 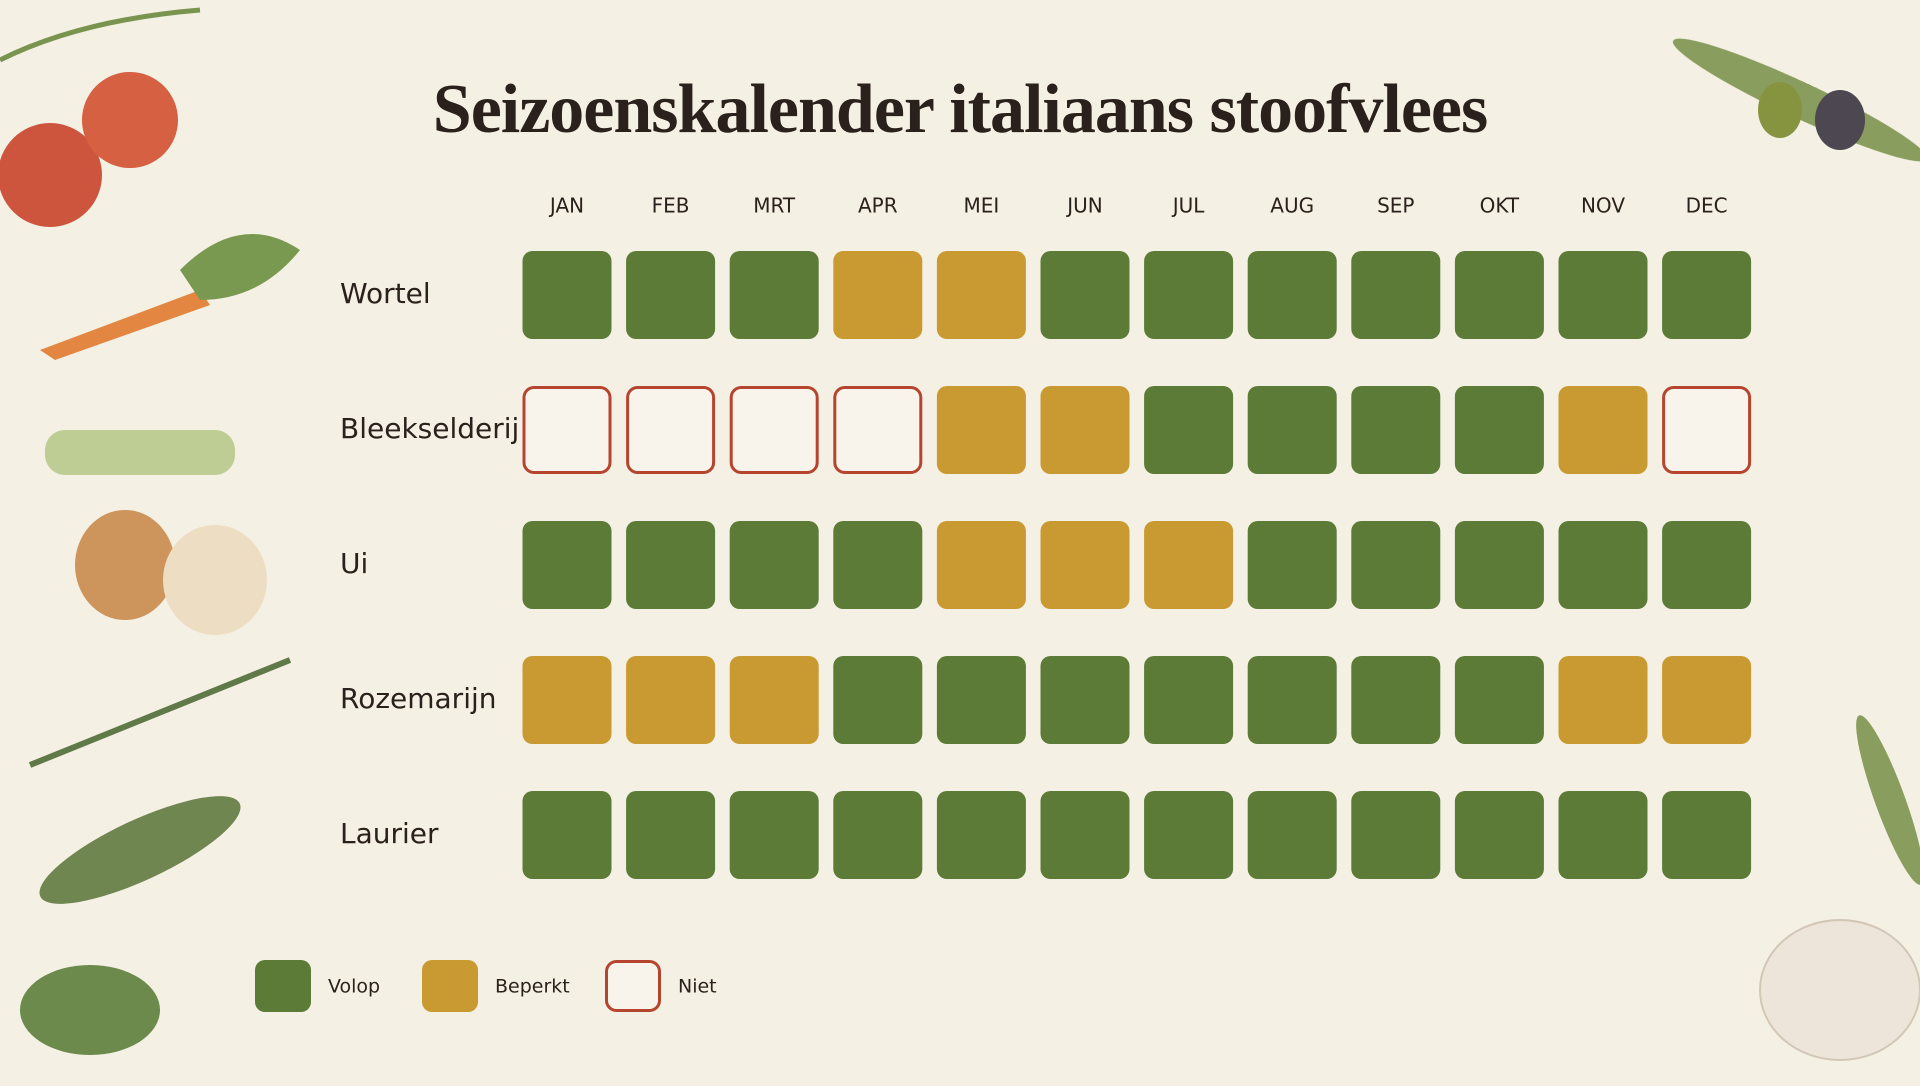 I want to click on row-label: Bleekselderij, so click(x=429, y=428).